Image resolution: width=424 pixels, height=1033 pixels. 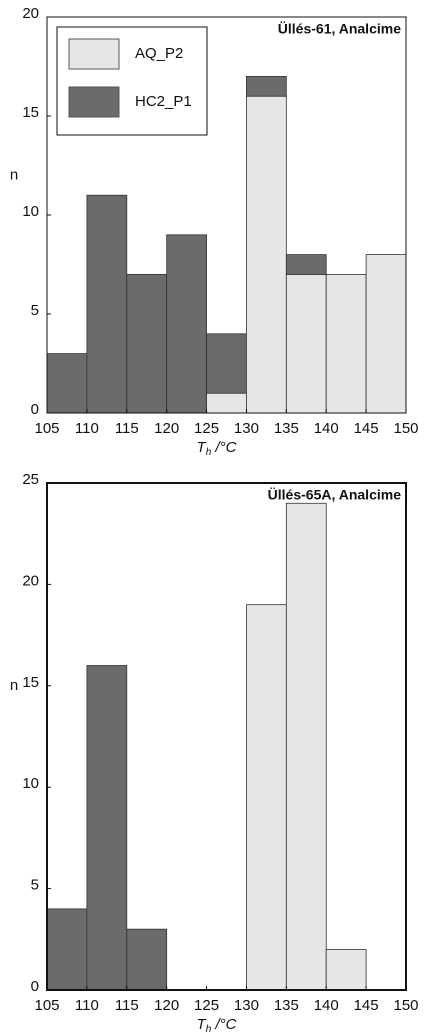 I want to click on legend-label: AQ_P2, so click(x=159, y=53).